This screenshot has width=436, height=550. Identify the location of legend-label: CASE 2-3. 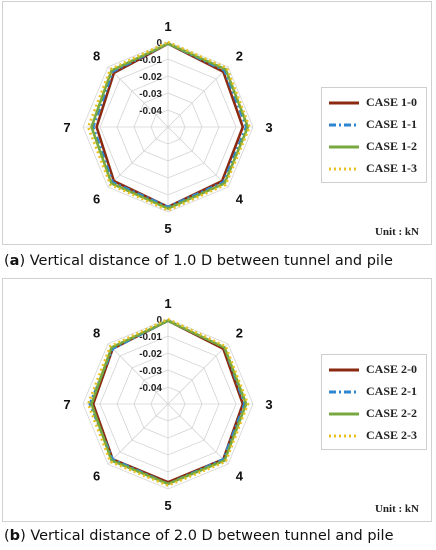
(392, 435).